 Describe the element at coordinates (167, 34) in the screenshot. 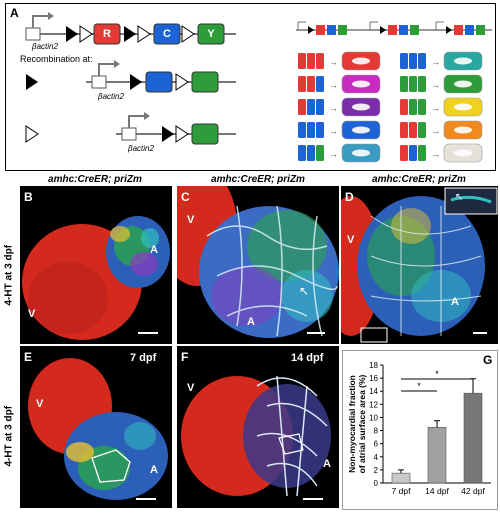

I see `cassette-c-label: C` at that location.